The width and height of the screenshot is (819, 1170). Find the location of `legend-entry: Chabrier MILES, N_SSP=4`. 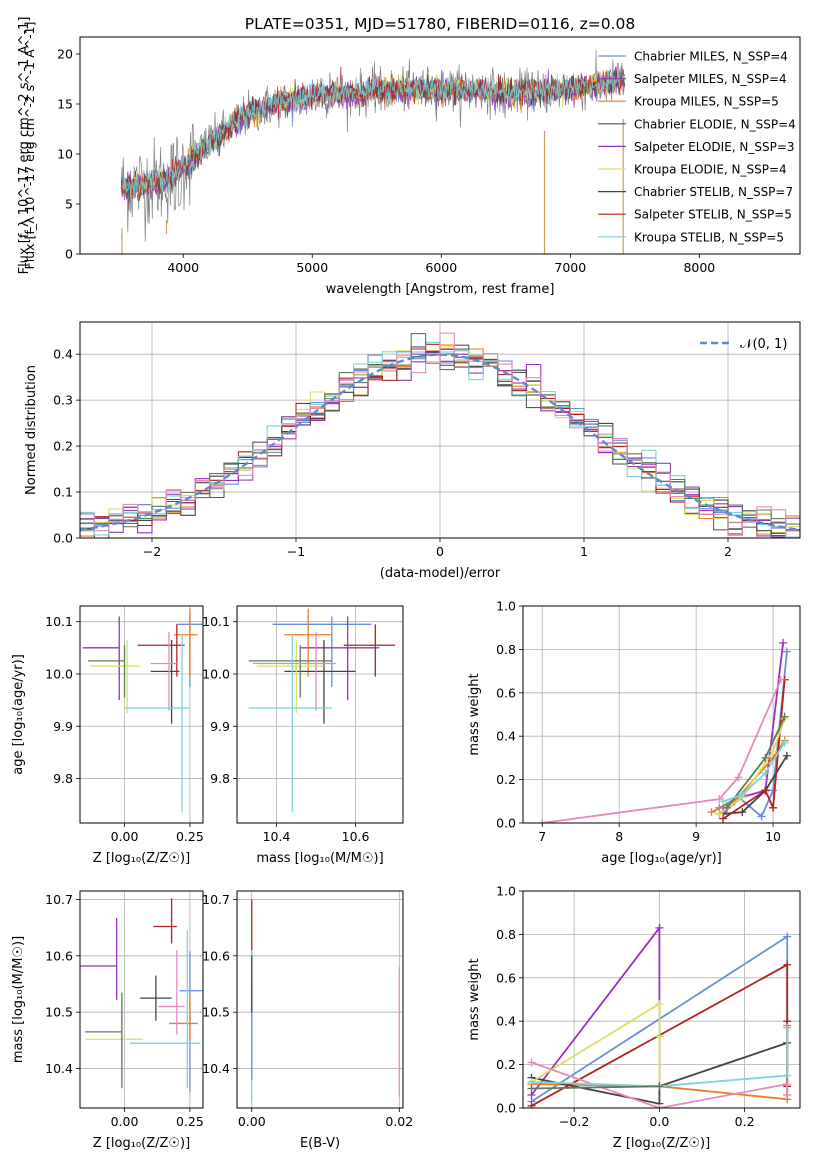

legend-entry: Chabrier MILES, N_SSP=4 is located at coordinates (711, 57).